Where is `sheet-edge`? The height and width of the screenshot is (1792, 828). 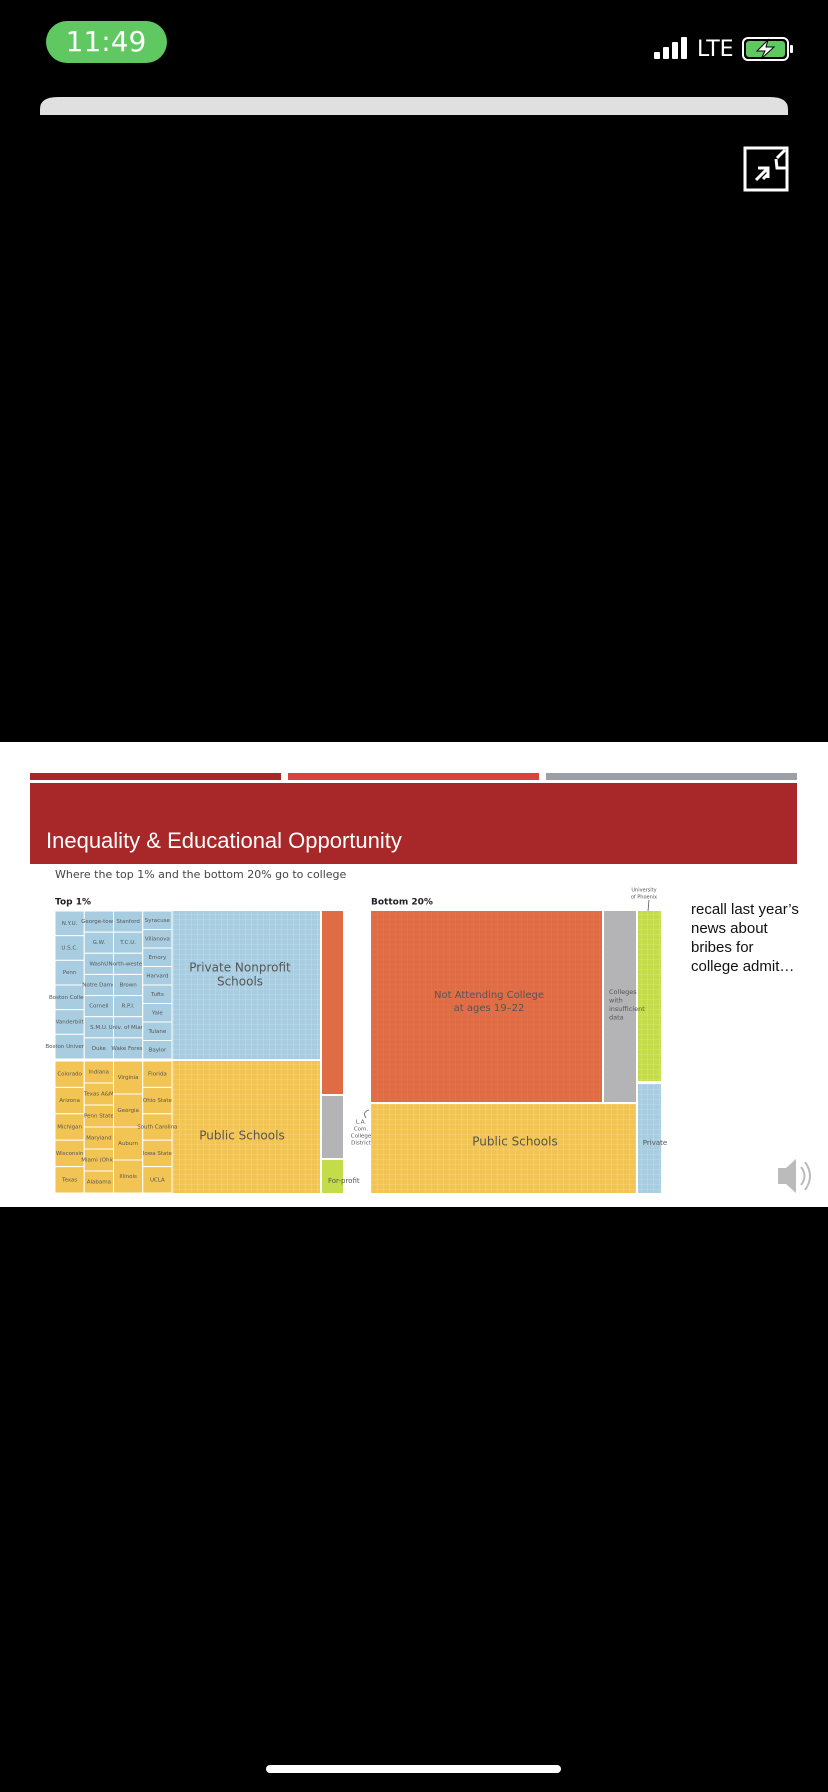 sheet-edge is located at coordinates (414, 106).